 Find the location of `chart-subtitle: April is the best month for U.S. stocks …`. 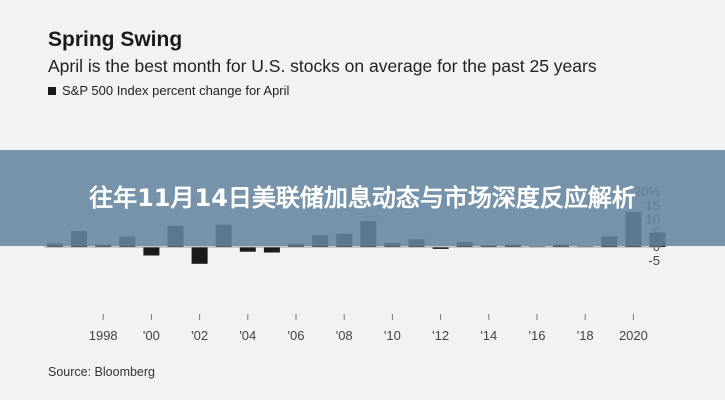

chart-subtitle: April is the best month for U.S. stocks … is located at coordinates (322, 66).